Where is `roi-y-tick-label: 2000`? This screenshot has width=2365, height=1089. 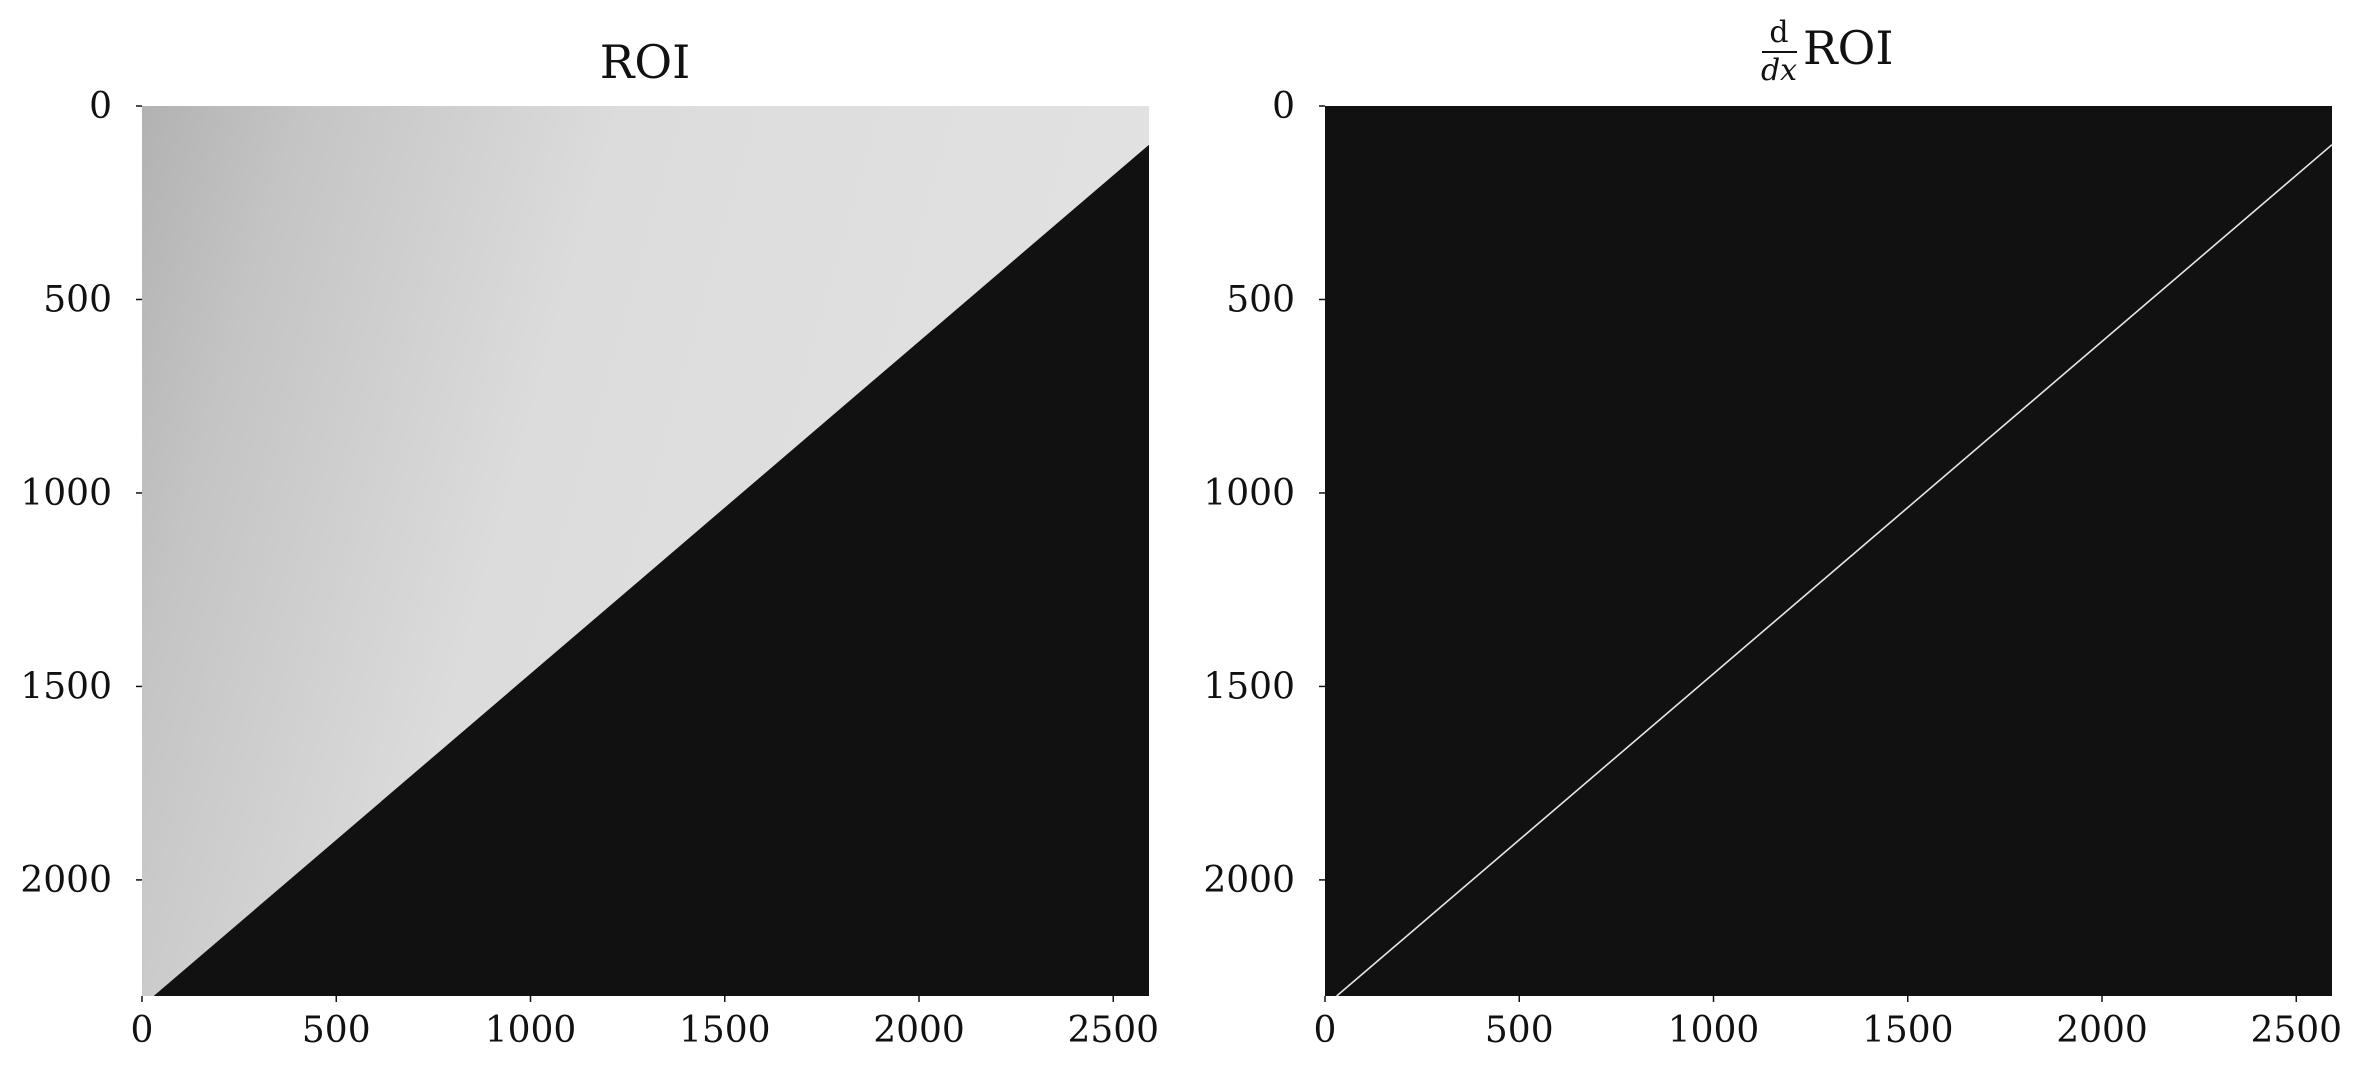
roi-y-tick-label: 2000 is located at coordinates (66, 880).